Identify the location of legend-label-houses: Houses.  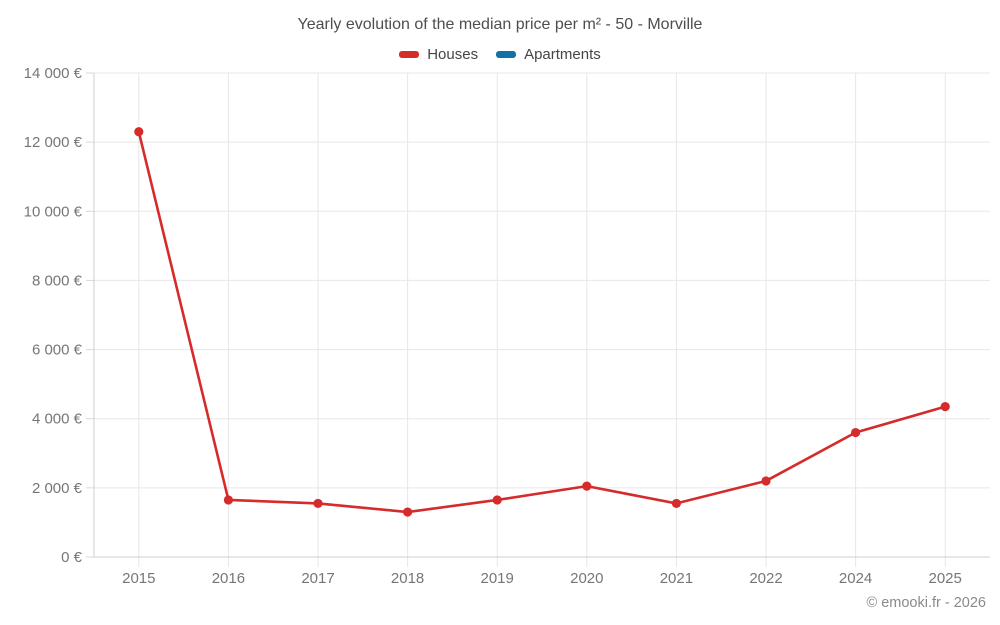
(453, 54).